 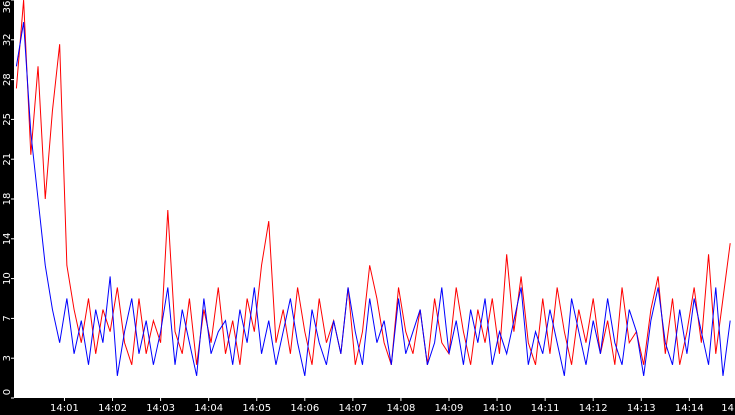 I want to click on y-tick-label: 10, so click(x=7, y=278).